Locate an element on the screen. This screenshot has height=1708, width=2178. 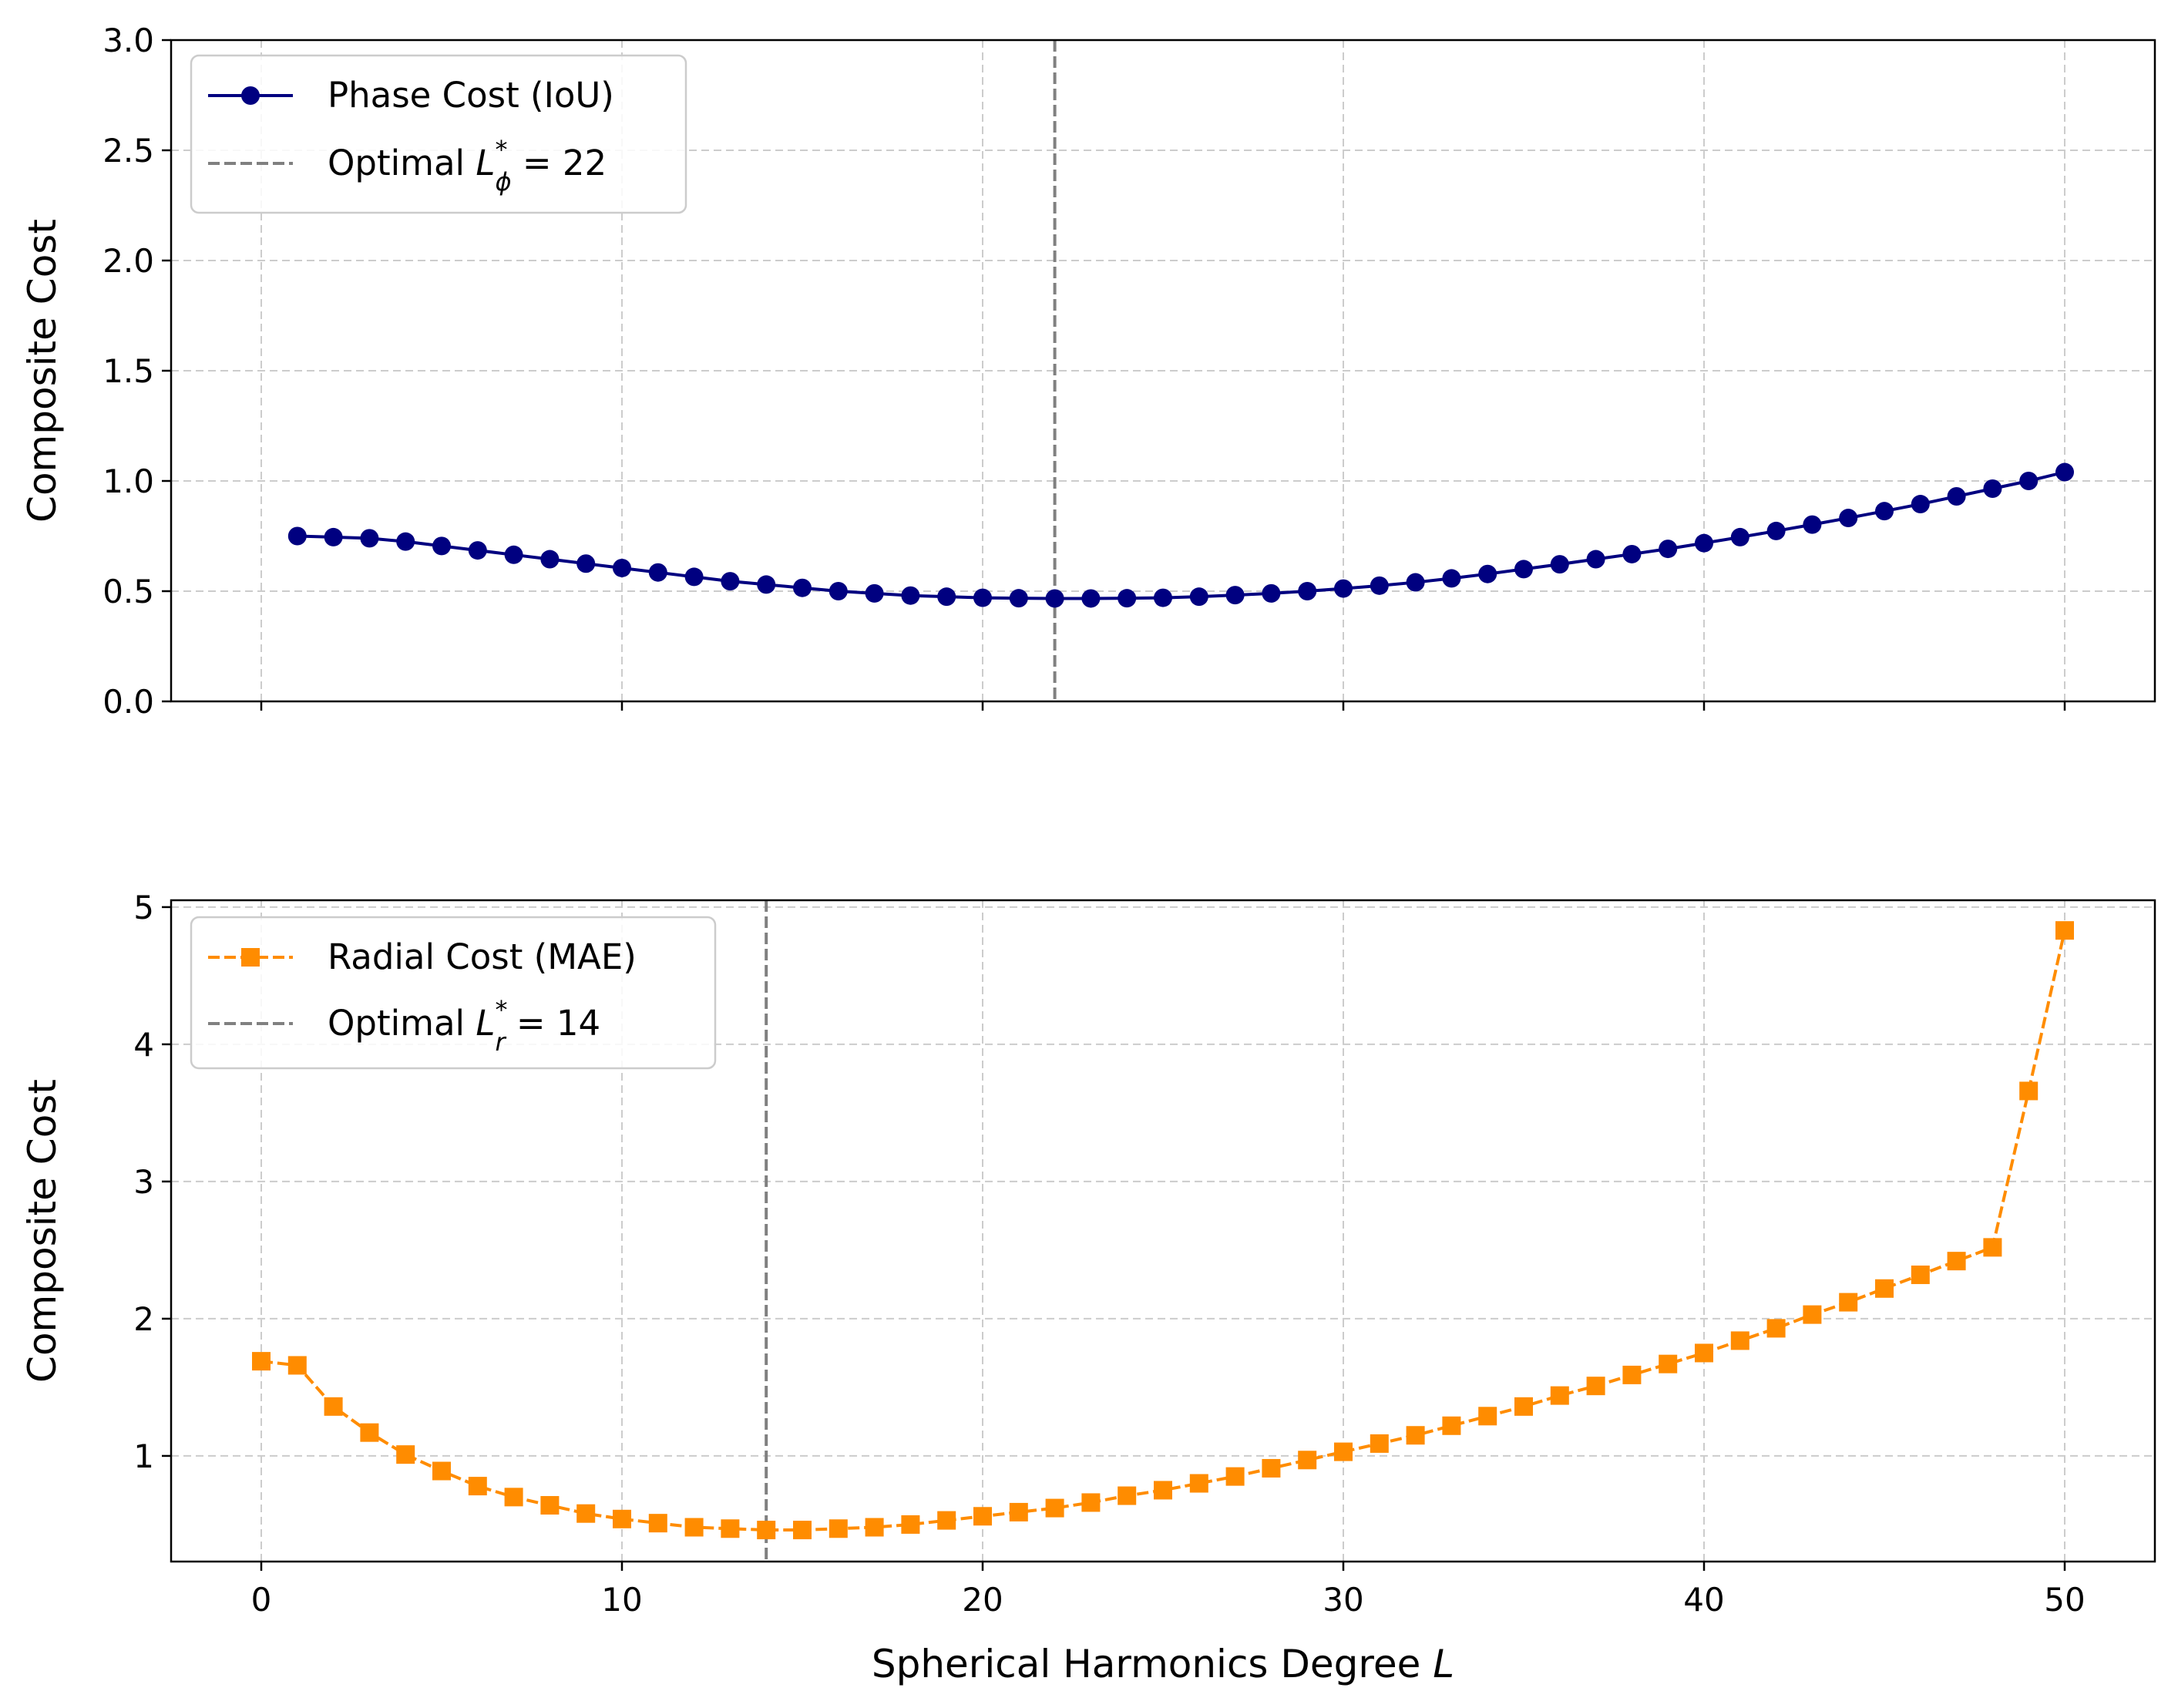
y-tick-label: 1.5 is located at coordinates (128, 371).